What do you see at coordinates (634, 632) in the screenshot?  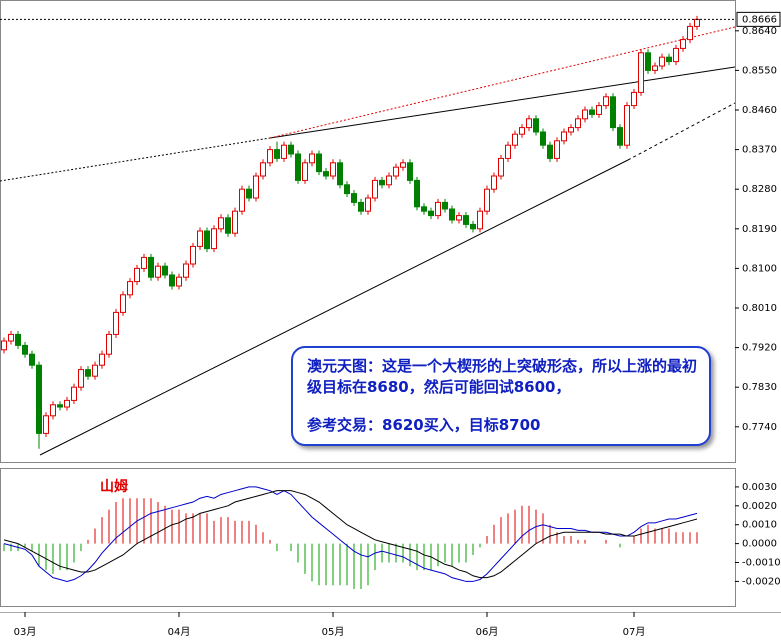 I see `x-tick-label: 07月` at bounding box center [634, 632].